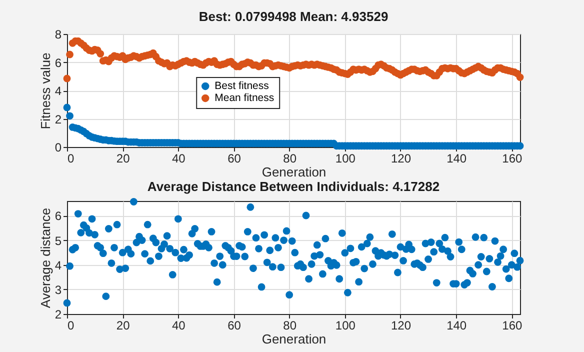  Describe the element at coordinates (241, 86) in the screenshot. I see `legend-label: Best fitness` at that location.